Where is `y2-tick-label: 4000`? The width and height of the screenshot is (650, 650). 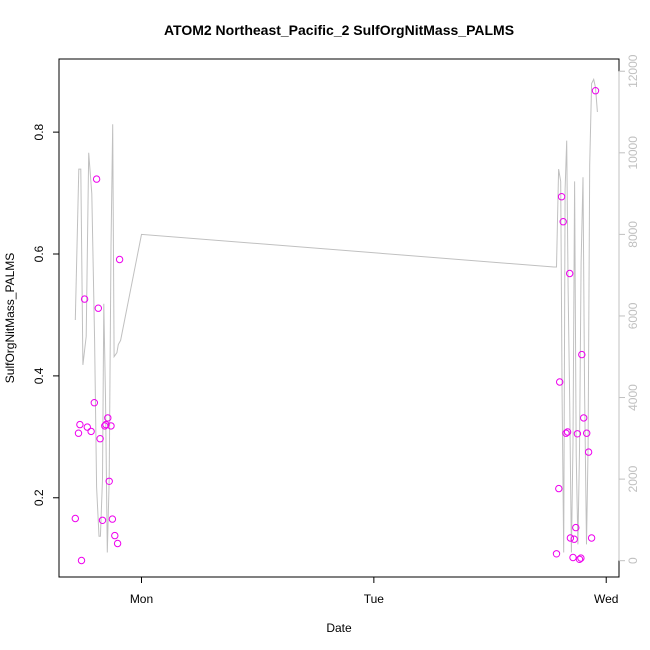 y2-tick-label: 4000 is located at coordinates (633, 397).